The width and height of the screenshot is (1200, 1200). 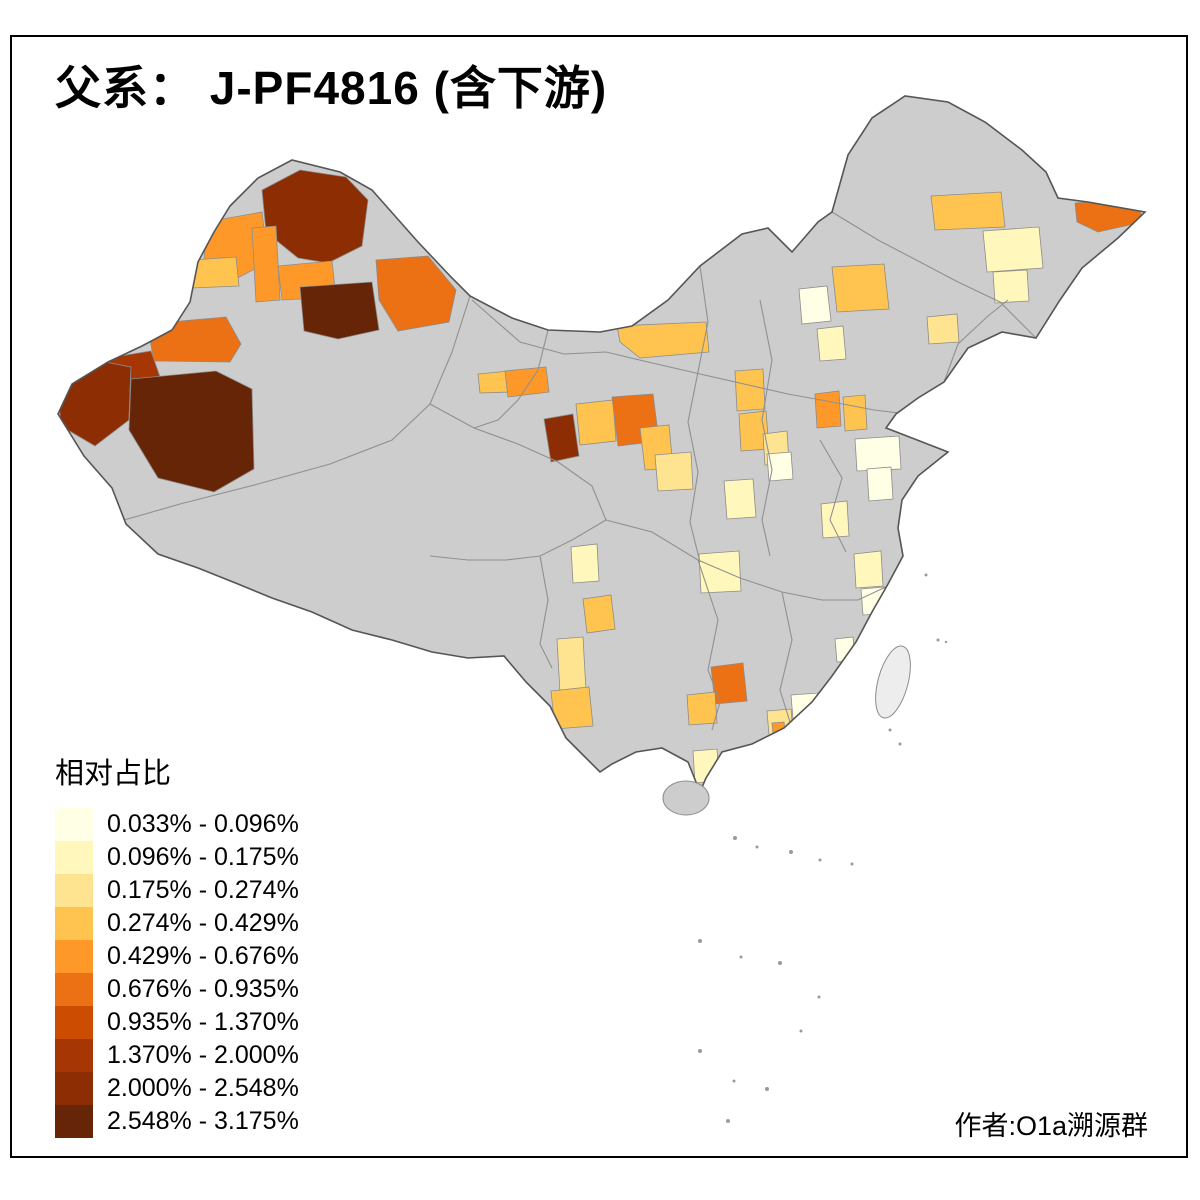 I want to click on map-region-lanzhou, so click(x=561, y=438).